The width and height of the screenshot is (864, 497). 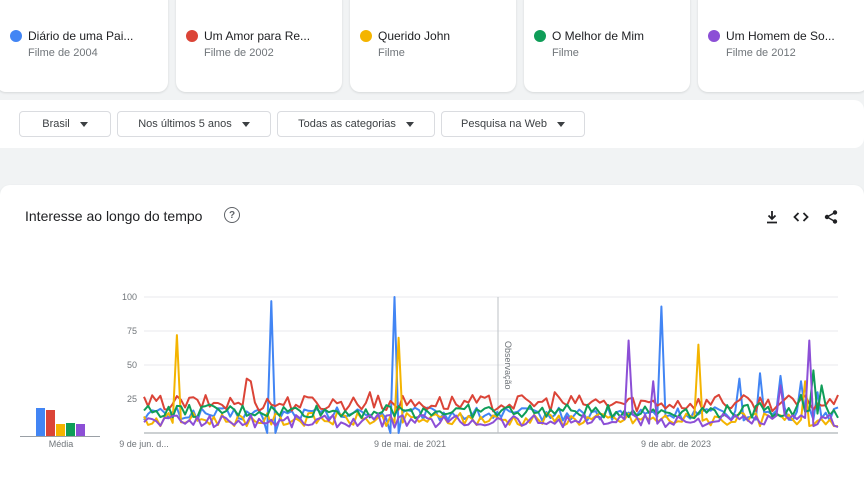 I want to click on term-card-5: Um Homem de So... Filme de 2012, so click(x=781, y=46).